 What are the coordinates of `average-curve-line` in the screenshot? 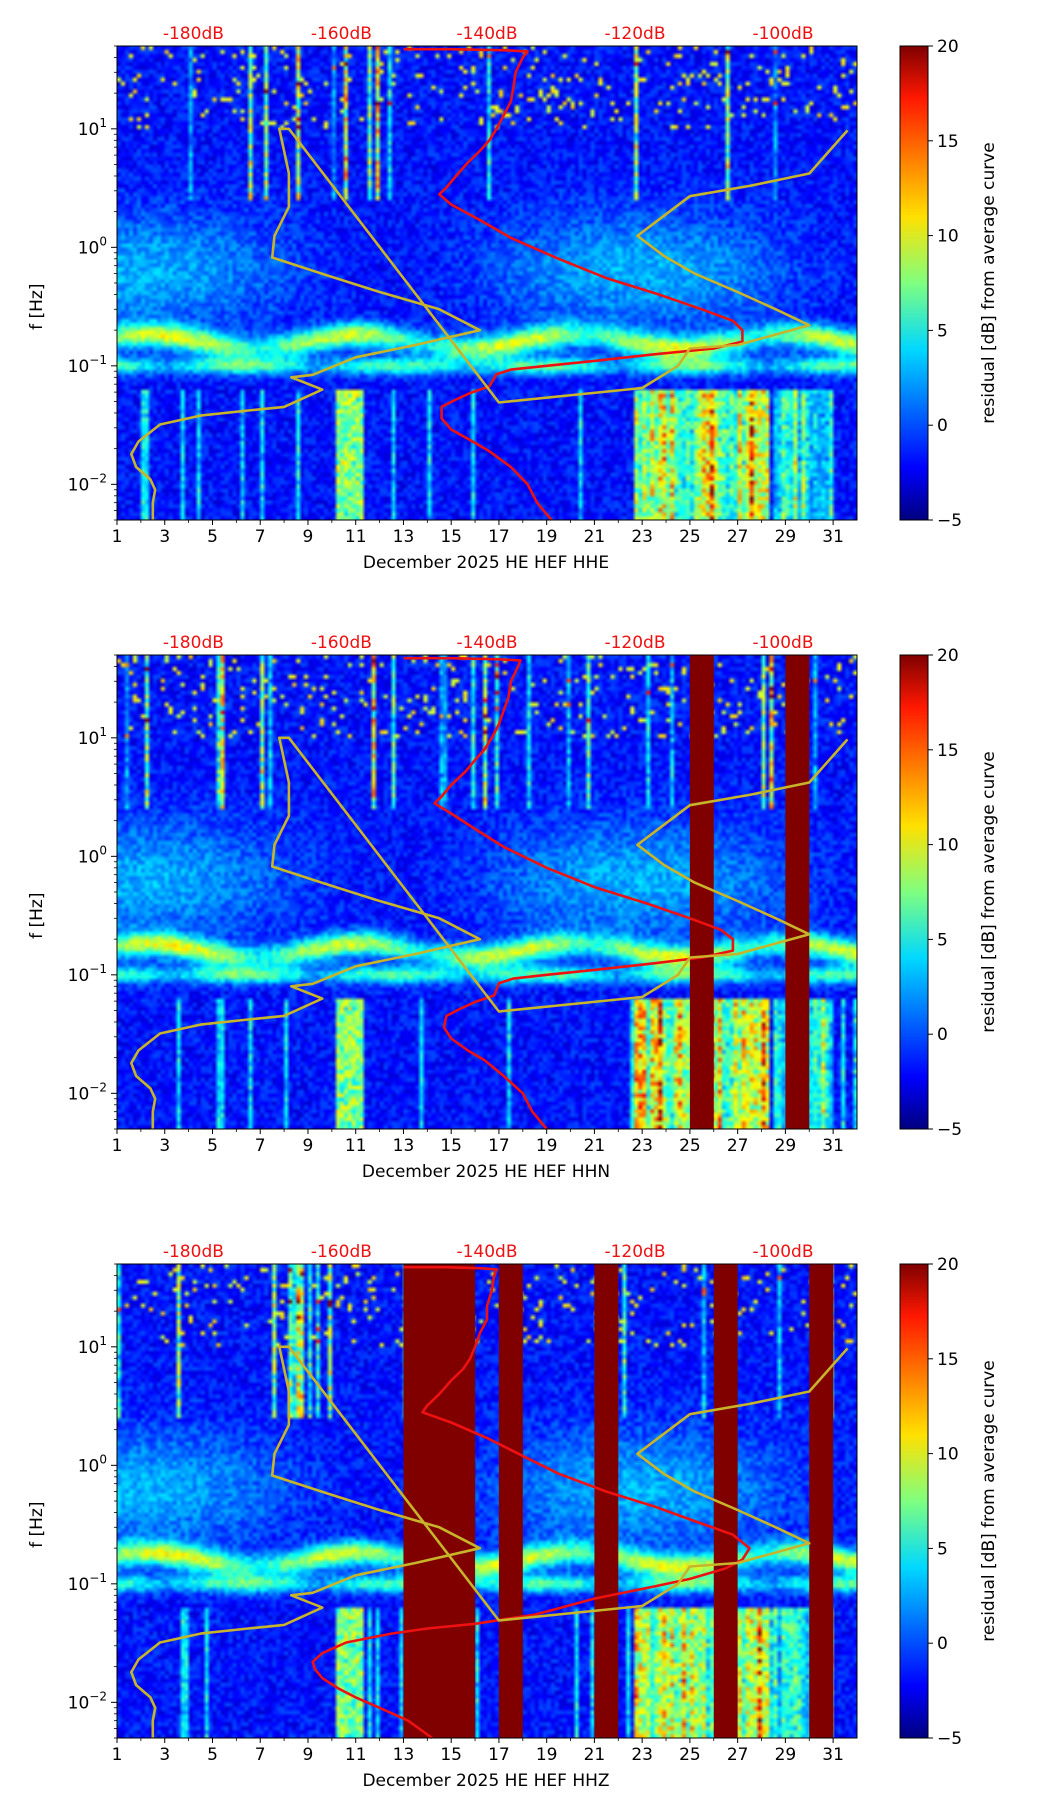 It's located at (573, 284).